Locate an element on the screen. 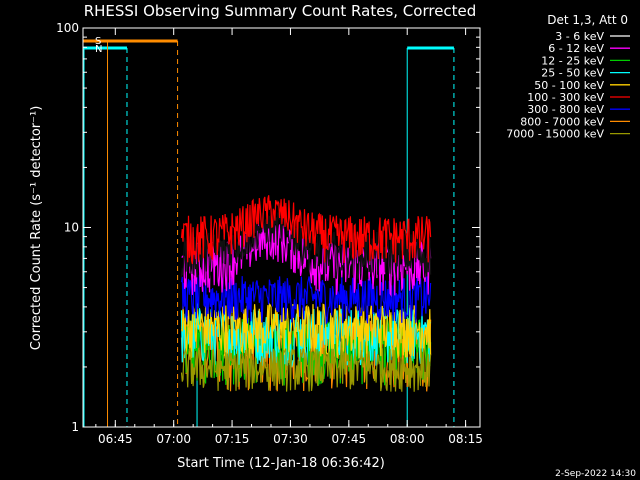 This screenshot has width=640, height=480. flag-label: S is located at coordinates (98, 41).